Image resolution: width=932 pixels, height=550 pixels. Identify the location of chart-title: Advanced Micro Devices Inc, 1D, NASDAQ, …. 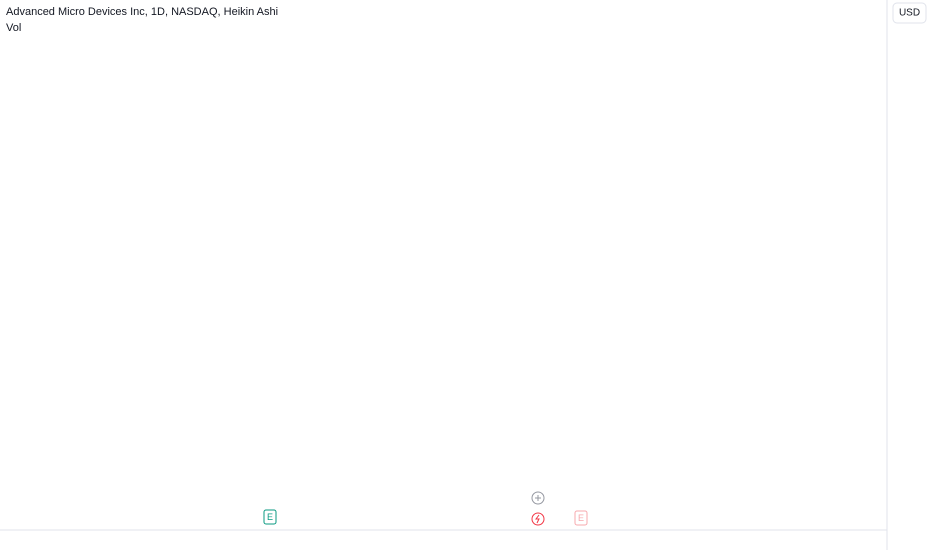
(142, 12).